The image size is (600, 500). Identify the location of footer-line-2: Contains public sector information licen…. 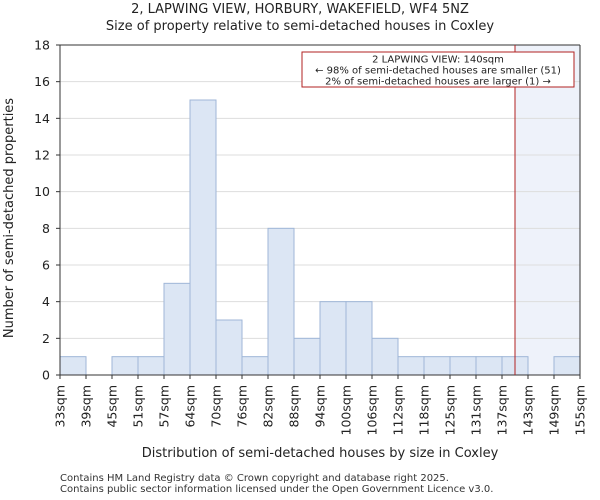
(277, 489).